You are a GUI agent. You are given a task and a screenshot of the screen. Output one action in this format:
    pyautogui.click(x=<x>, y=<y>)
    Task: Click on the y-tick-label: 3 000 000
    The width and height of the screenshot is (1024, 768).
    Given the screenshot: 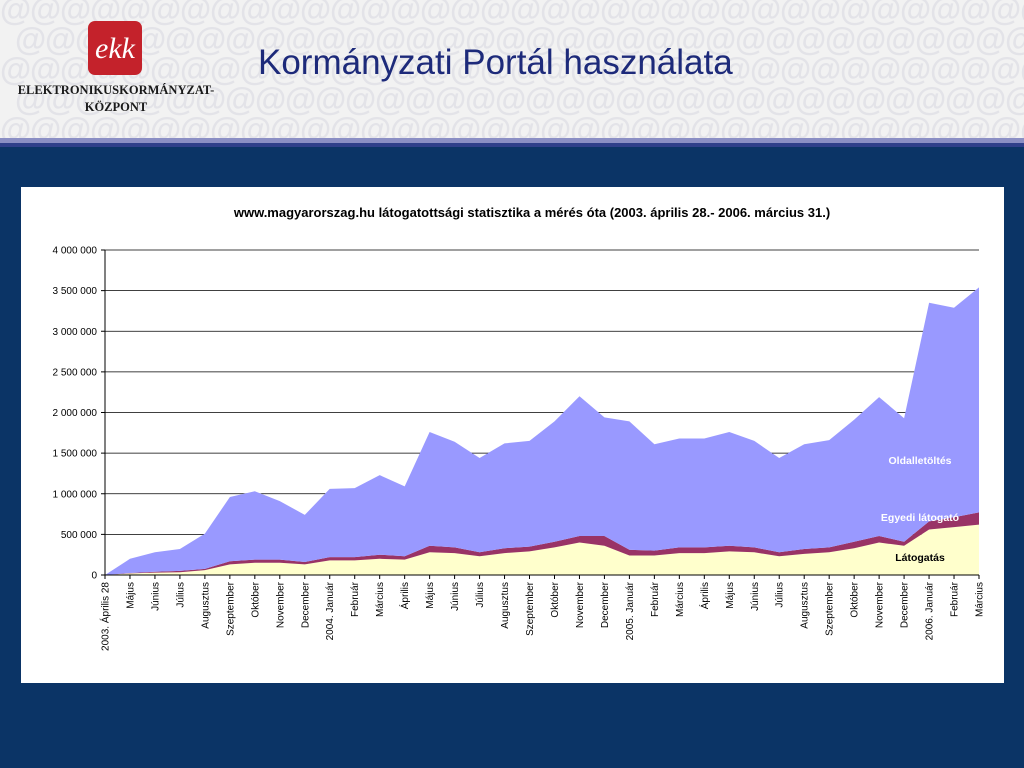 What is the action you would take?
    pyautogui.click(x=75, y=332)
    